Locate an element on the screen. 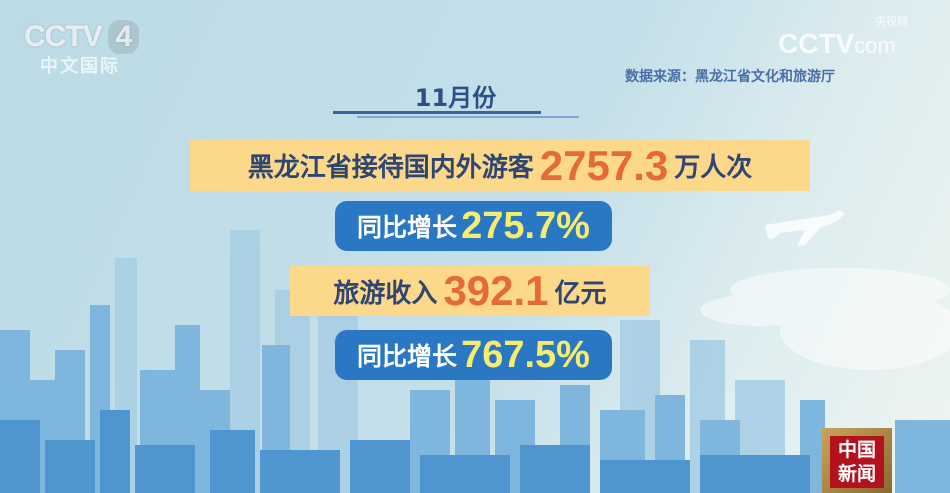 This screenshot has height=493, width=950. stat-visitors-growth: 同比增长 275.7% is located at coordinates (473, 226).